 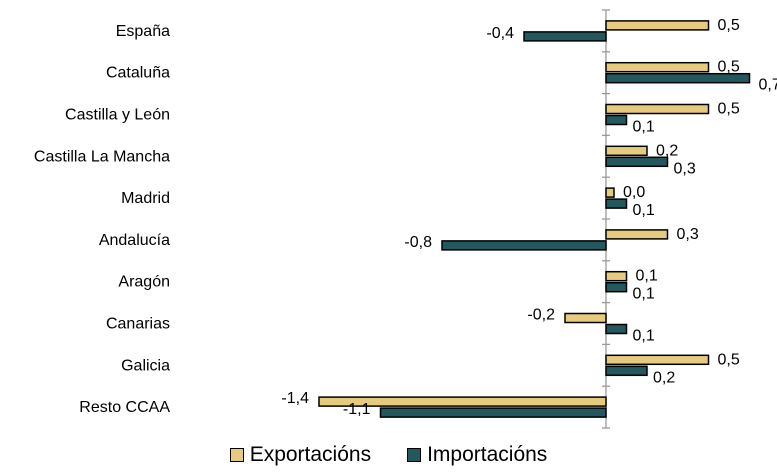 What do you see at coordinates (388, 455) in the screenshot?
I see `legend: Exportacións Importacións` at bounding box center [388, 455].